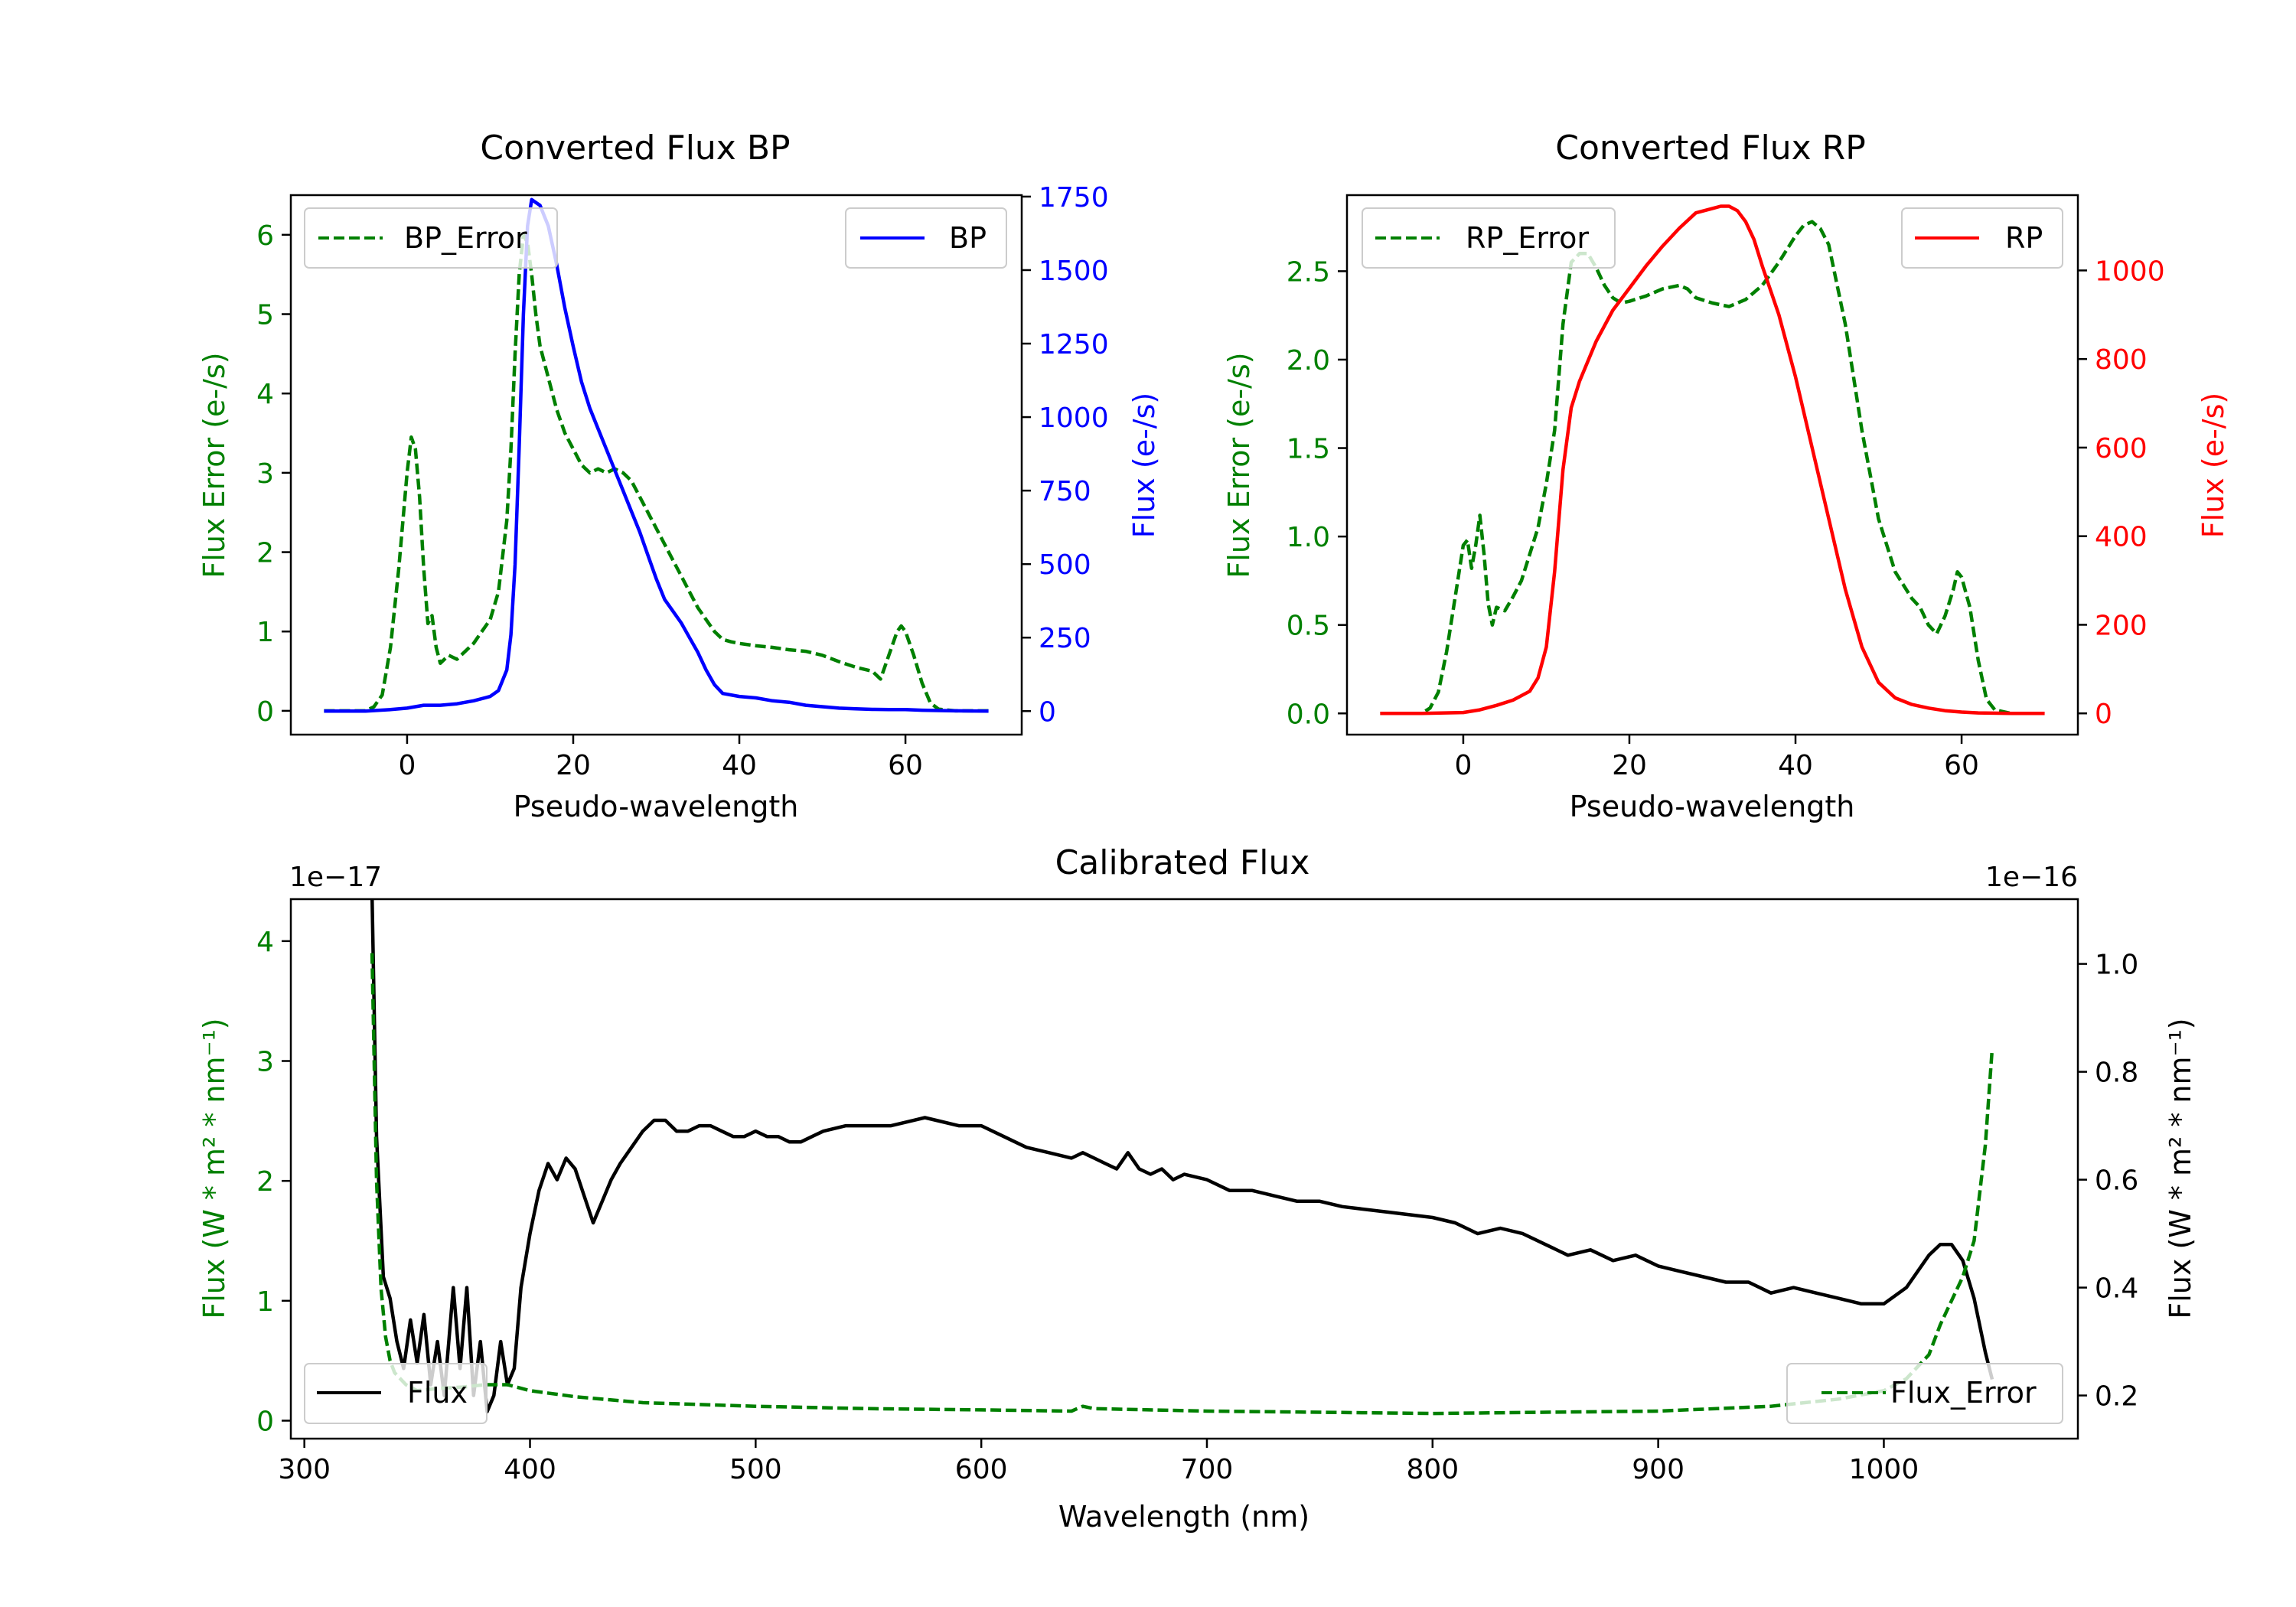 This screenshot has width=2296, height=1607. I want to click on bp-xlabel: Pseudo-wavelength, so click(656, 806).